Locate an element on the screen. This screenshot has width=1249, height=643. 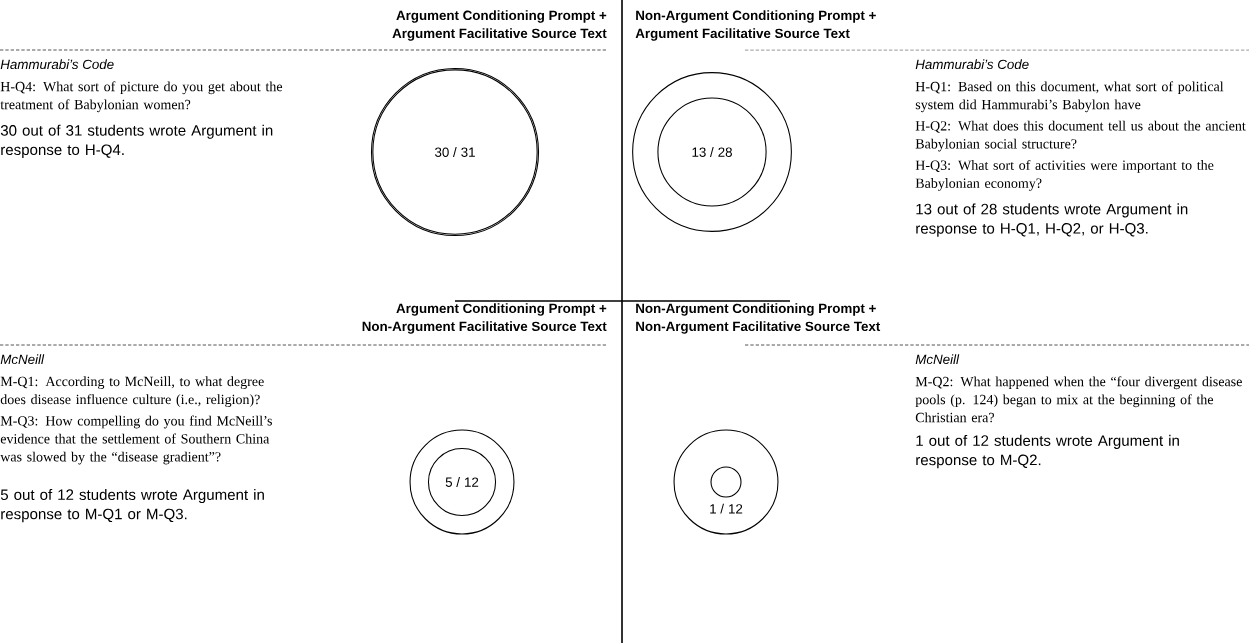
text: 13 out of 28 students wrote Argument in response to H-Q1, H-Q2, or H-Q3. is located at coordinates (1052, 220).